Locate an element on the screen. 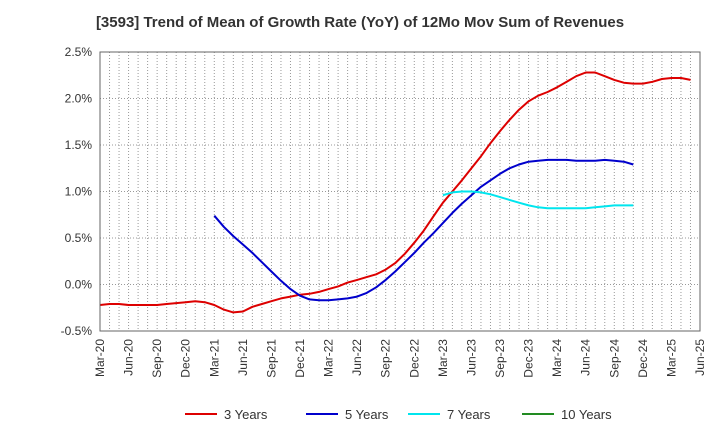 This screenshot has width=720, height=440. x-tick-label: Mar-25 is located at coordinates (671, 358).